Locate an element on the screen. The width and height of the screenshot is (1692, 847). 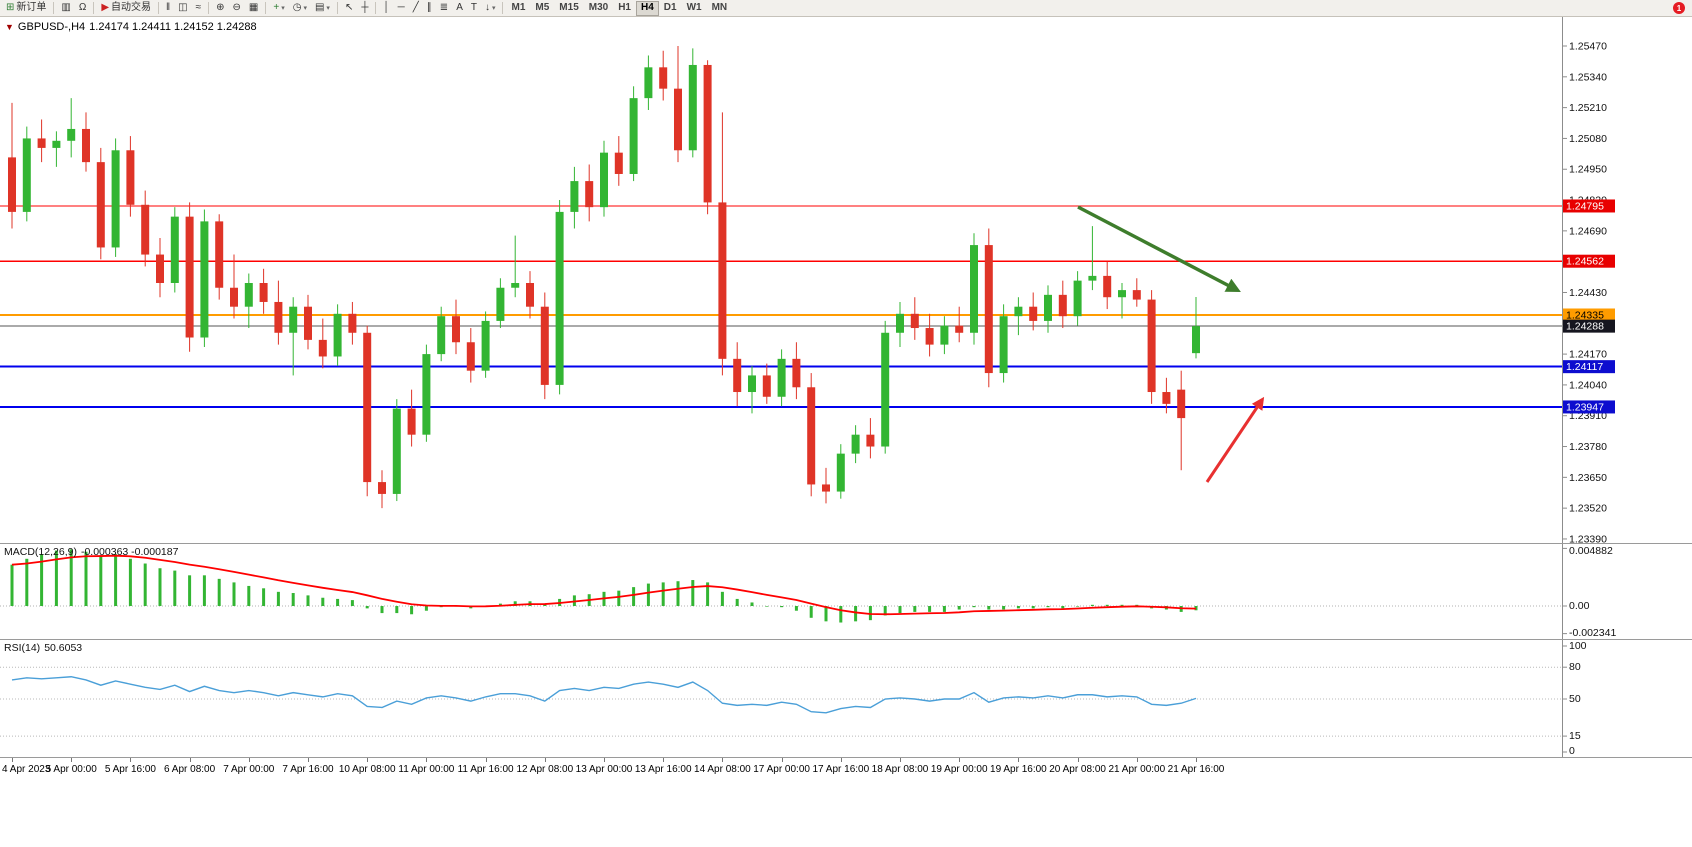
zoom-out-icon: ⊖ is located at coordinates (236, 7).